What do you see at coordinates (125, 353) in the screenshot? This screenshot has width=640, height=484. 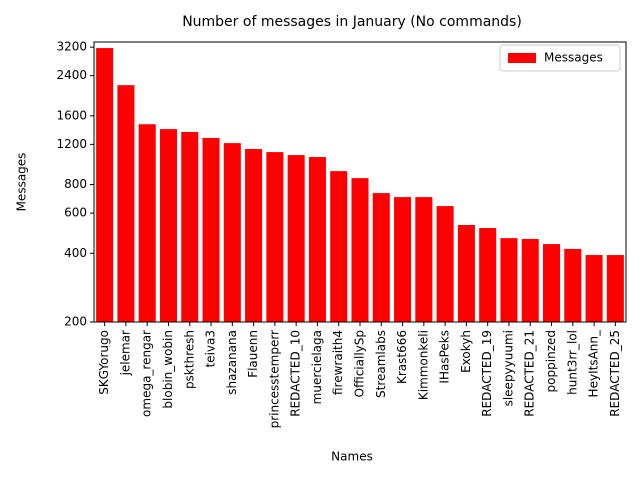 I see `x-tick-label: jelemar` at bounding box center [125, 353].